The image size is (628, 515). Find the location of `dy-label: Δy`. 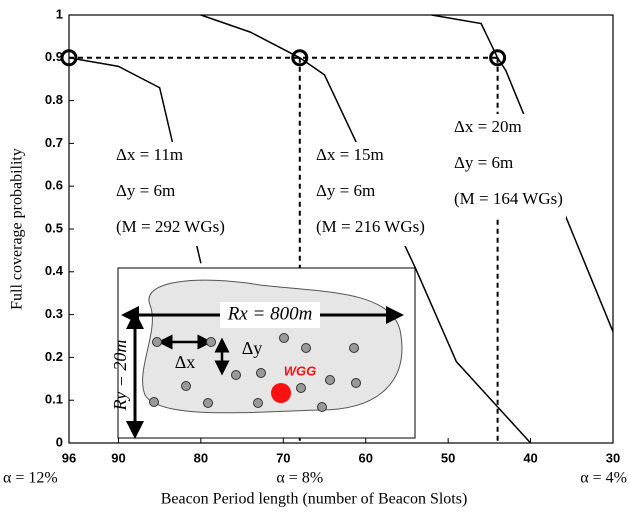

dy-label: Δy is located at coordinates (252, 348).